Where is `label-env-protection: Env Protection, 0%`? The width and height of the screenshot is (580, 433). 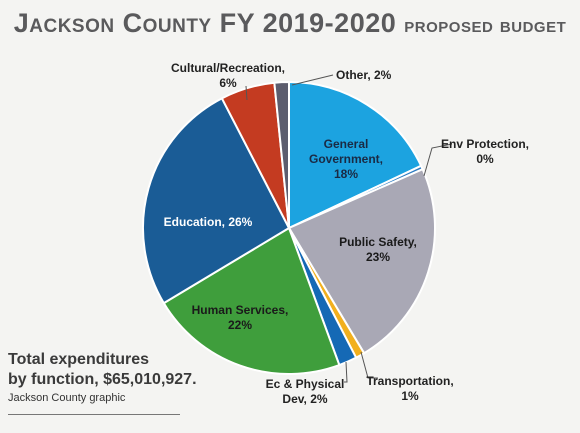
label-env-protection: Env Protection, 0% is located at coordinates (476, 157).